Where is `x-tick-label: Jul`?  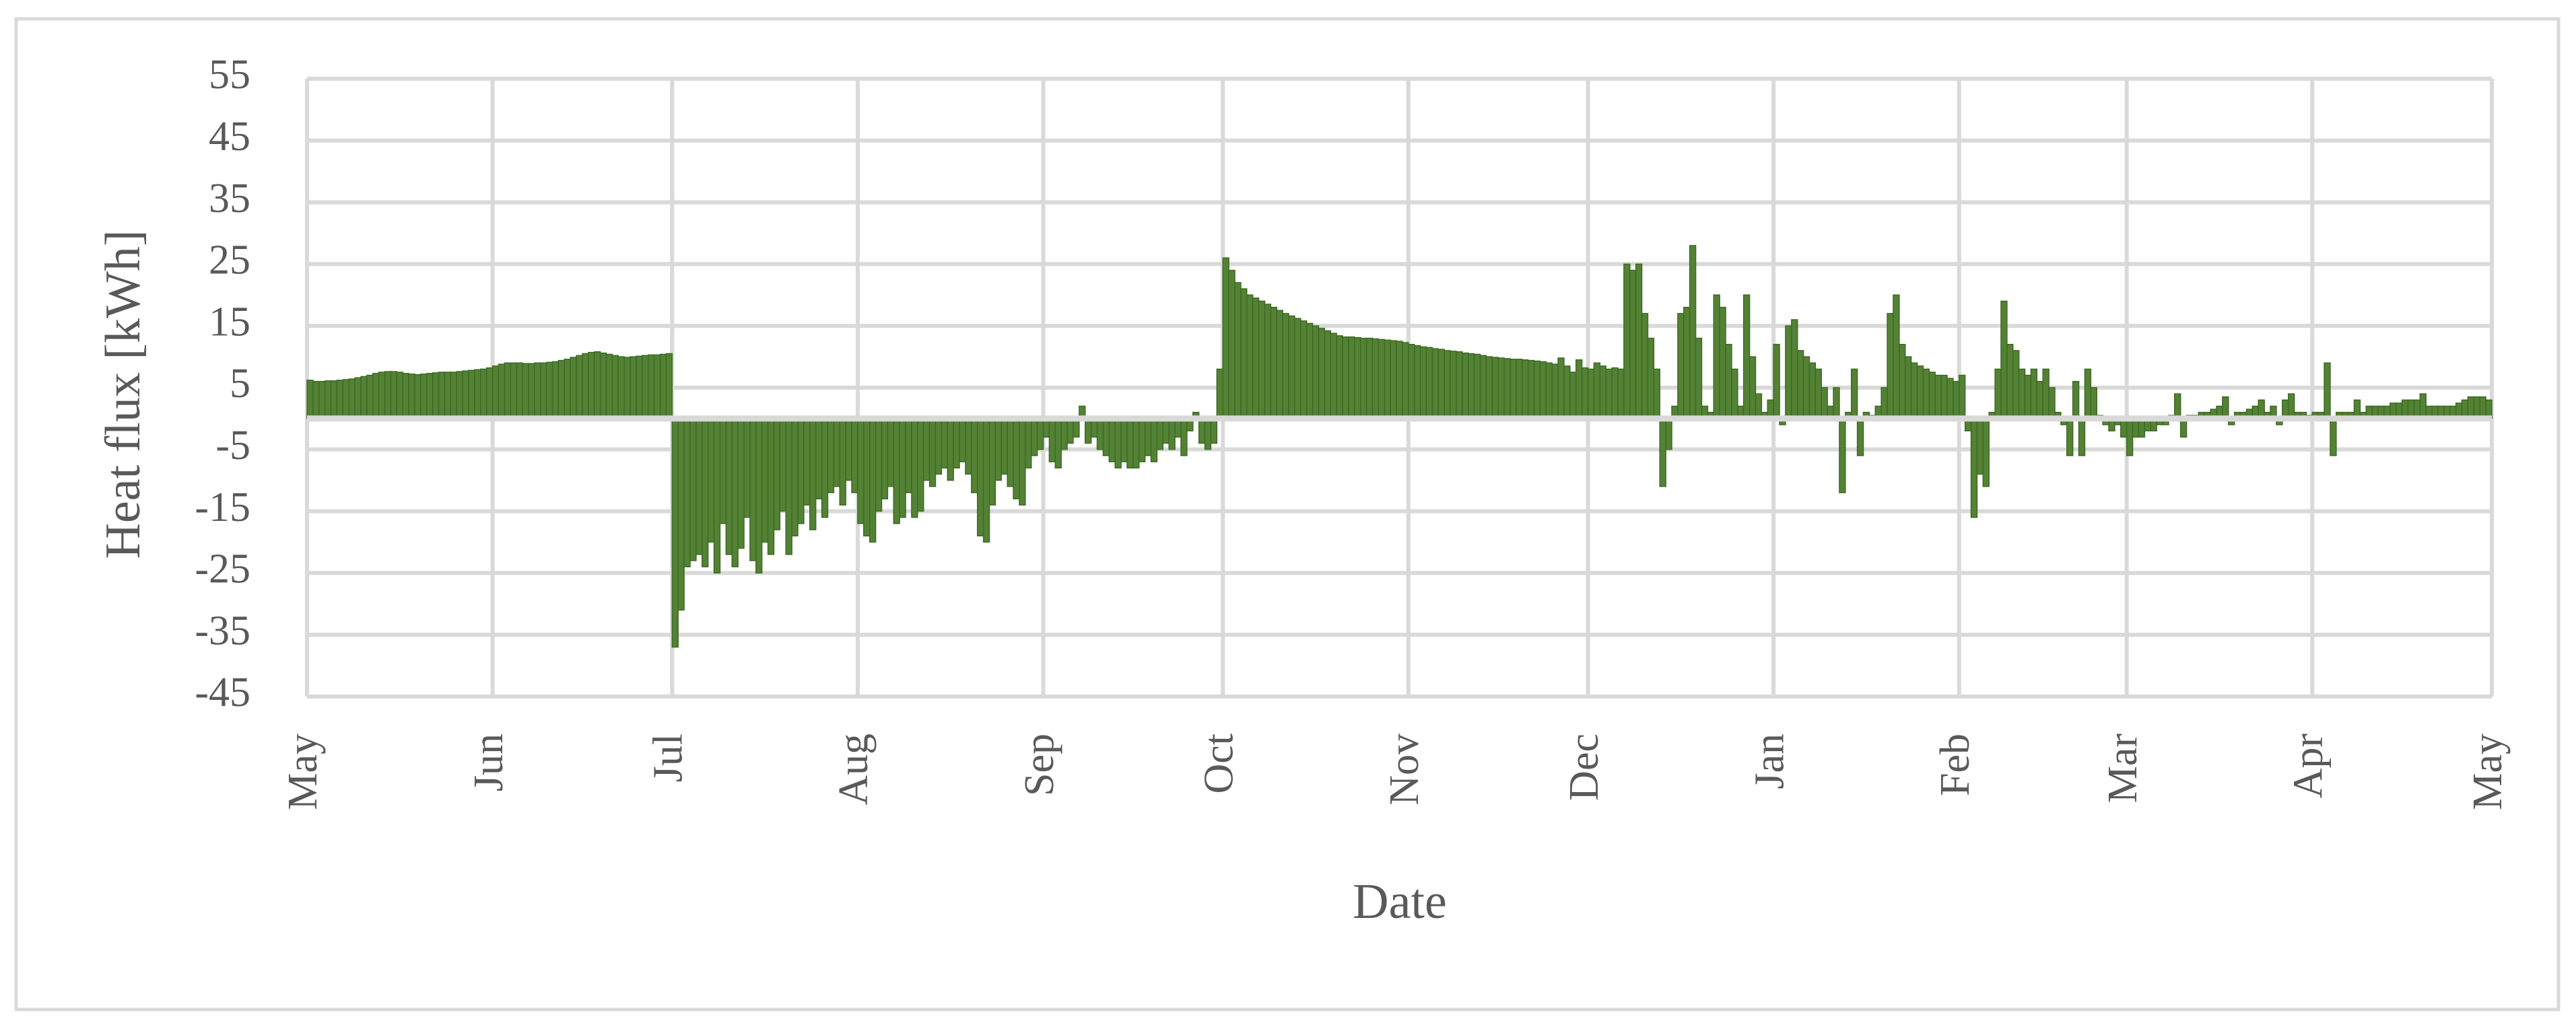 x-tick-label: Jul is located at coordinates (668, 758).